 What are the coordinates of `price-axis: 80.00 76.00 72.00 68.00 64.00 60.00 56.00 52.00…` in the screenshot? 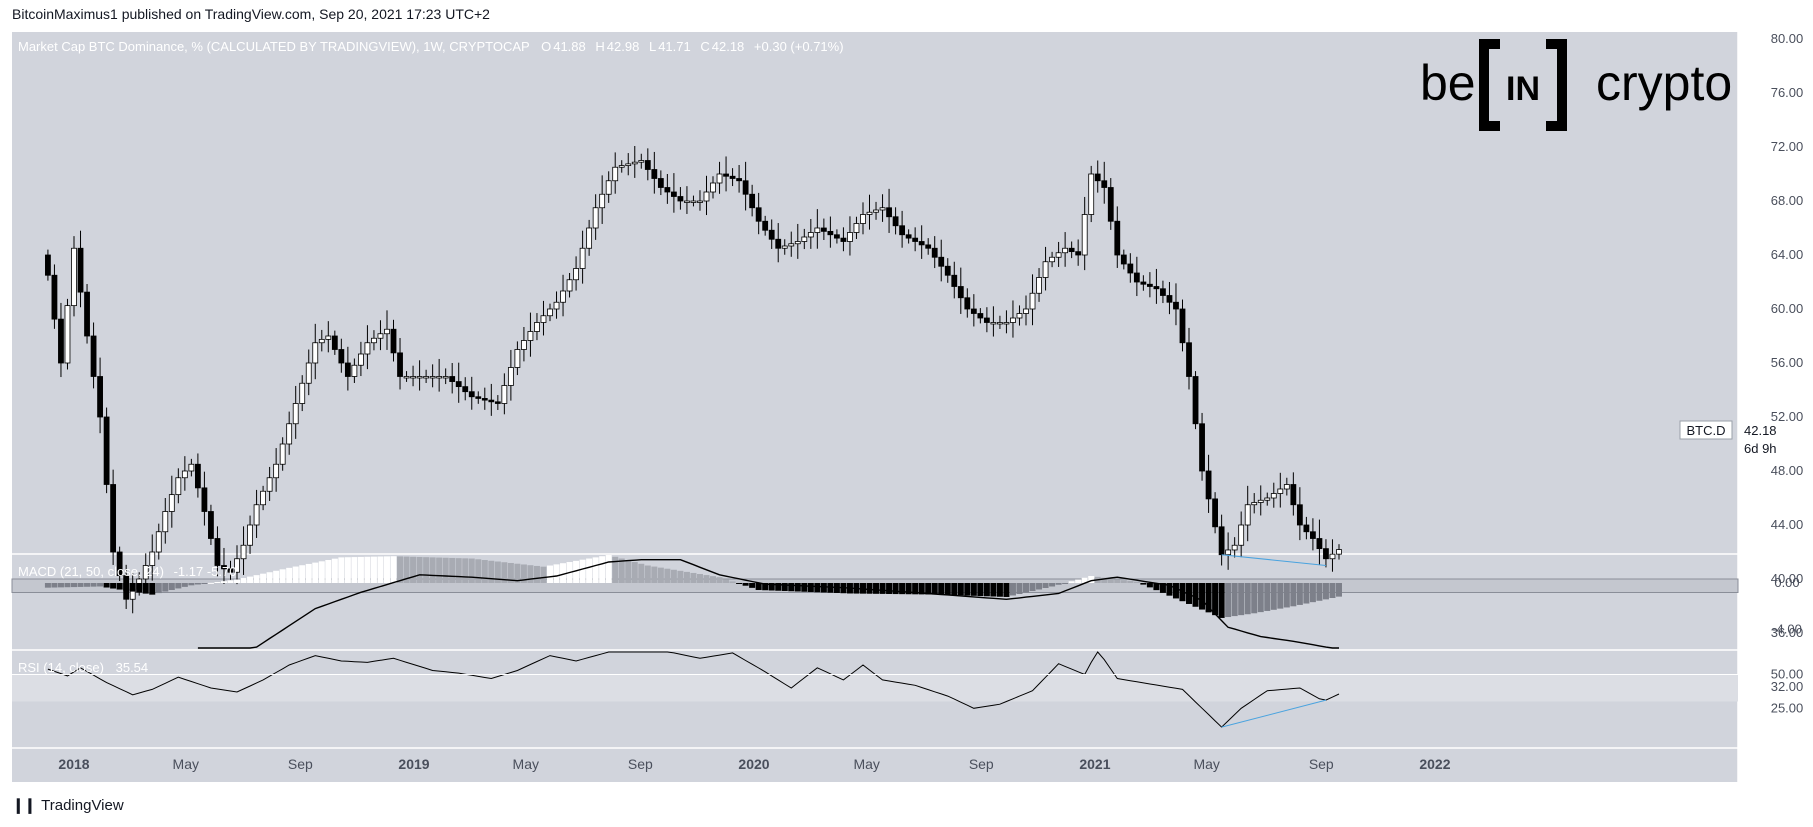 It's located at (1787, 362).